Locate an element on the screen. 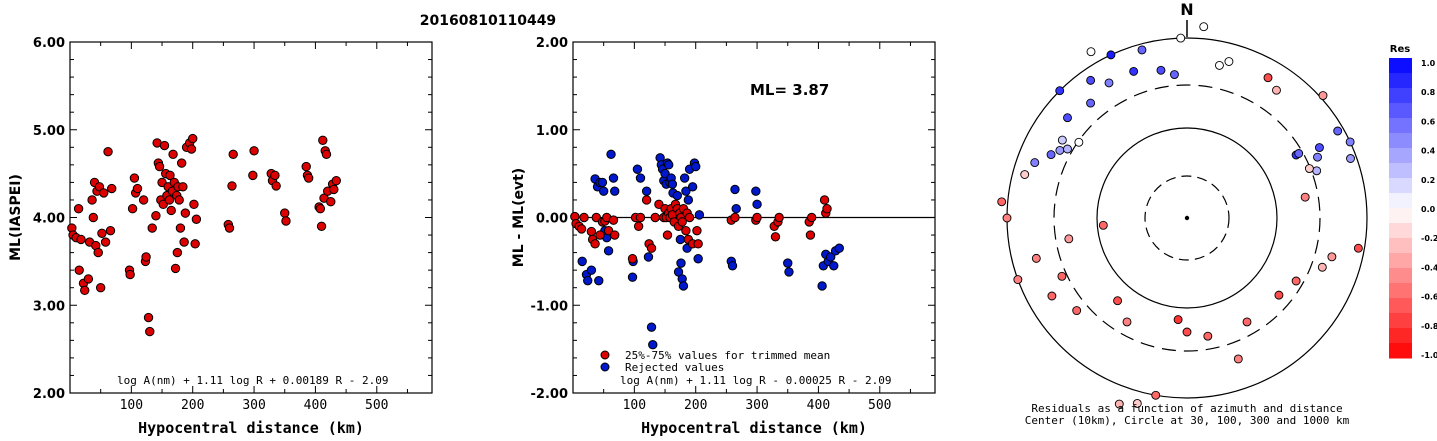 The height and width of the screenshot is (441, 1437). colorbar-tick-label: -0.4 is located at coordinates (1429, 267).